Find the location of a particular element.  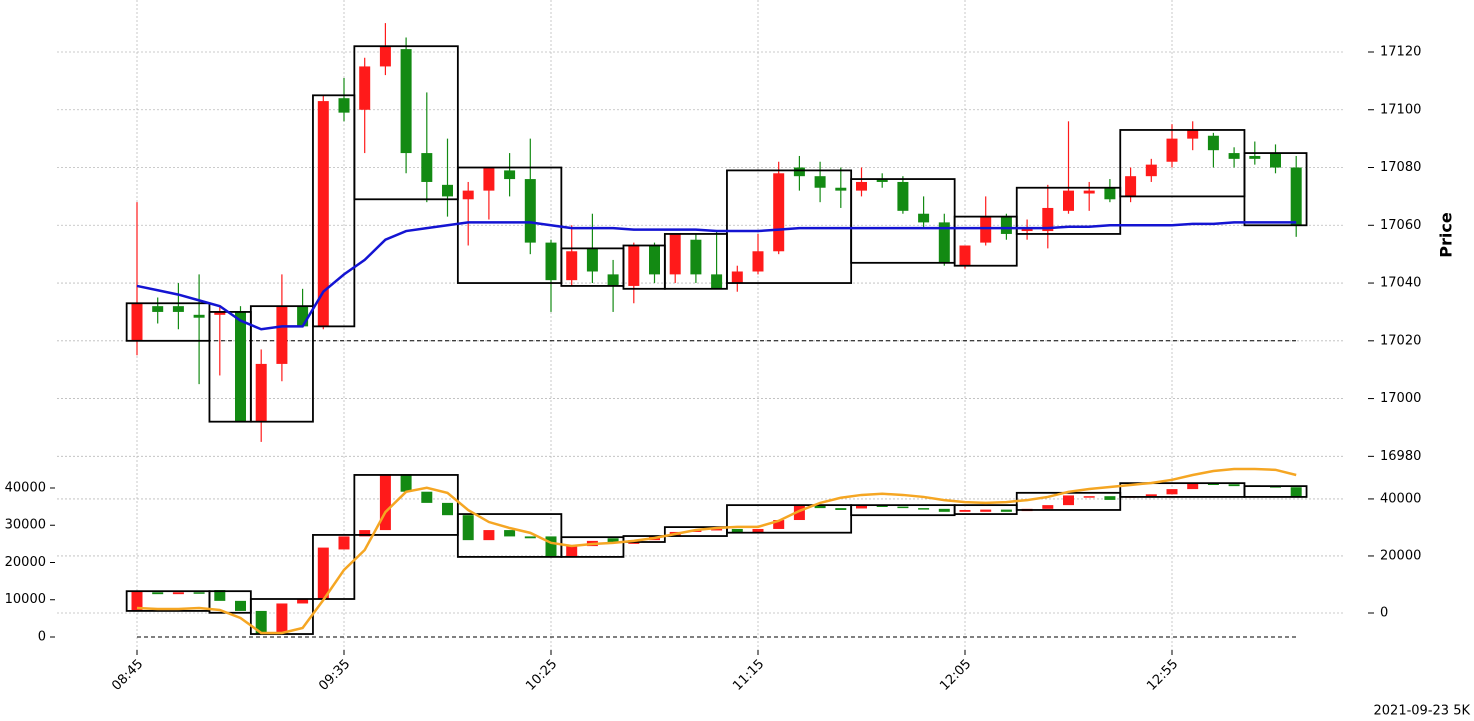

line-series is located at coordinates (716, 276).